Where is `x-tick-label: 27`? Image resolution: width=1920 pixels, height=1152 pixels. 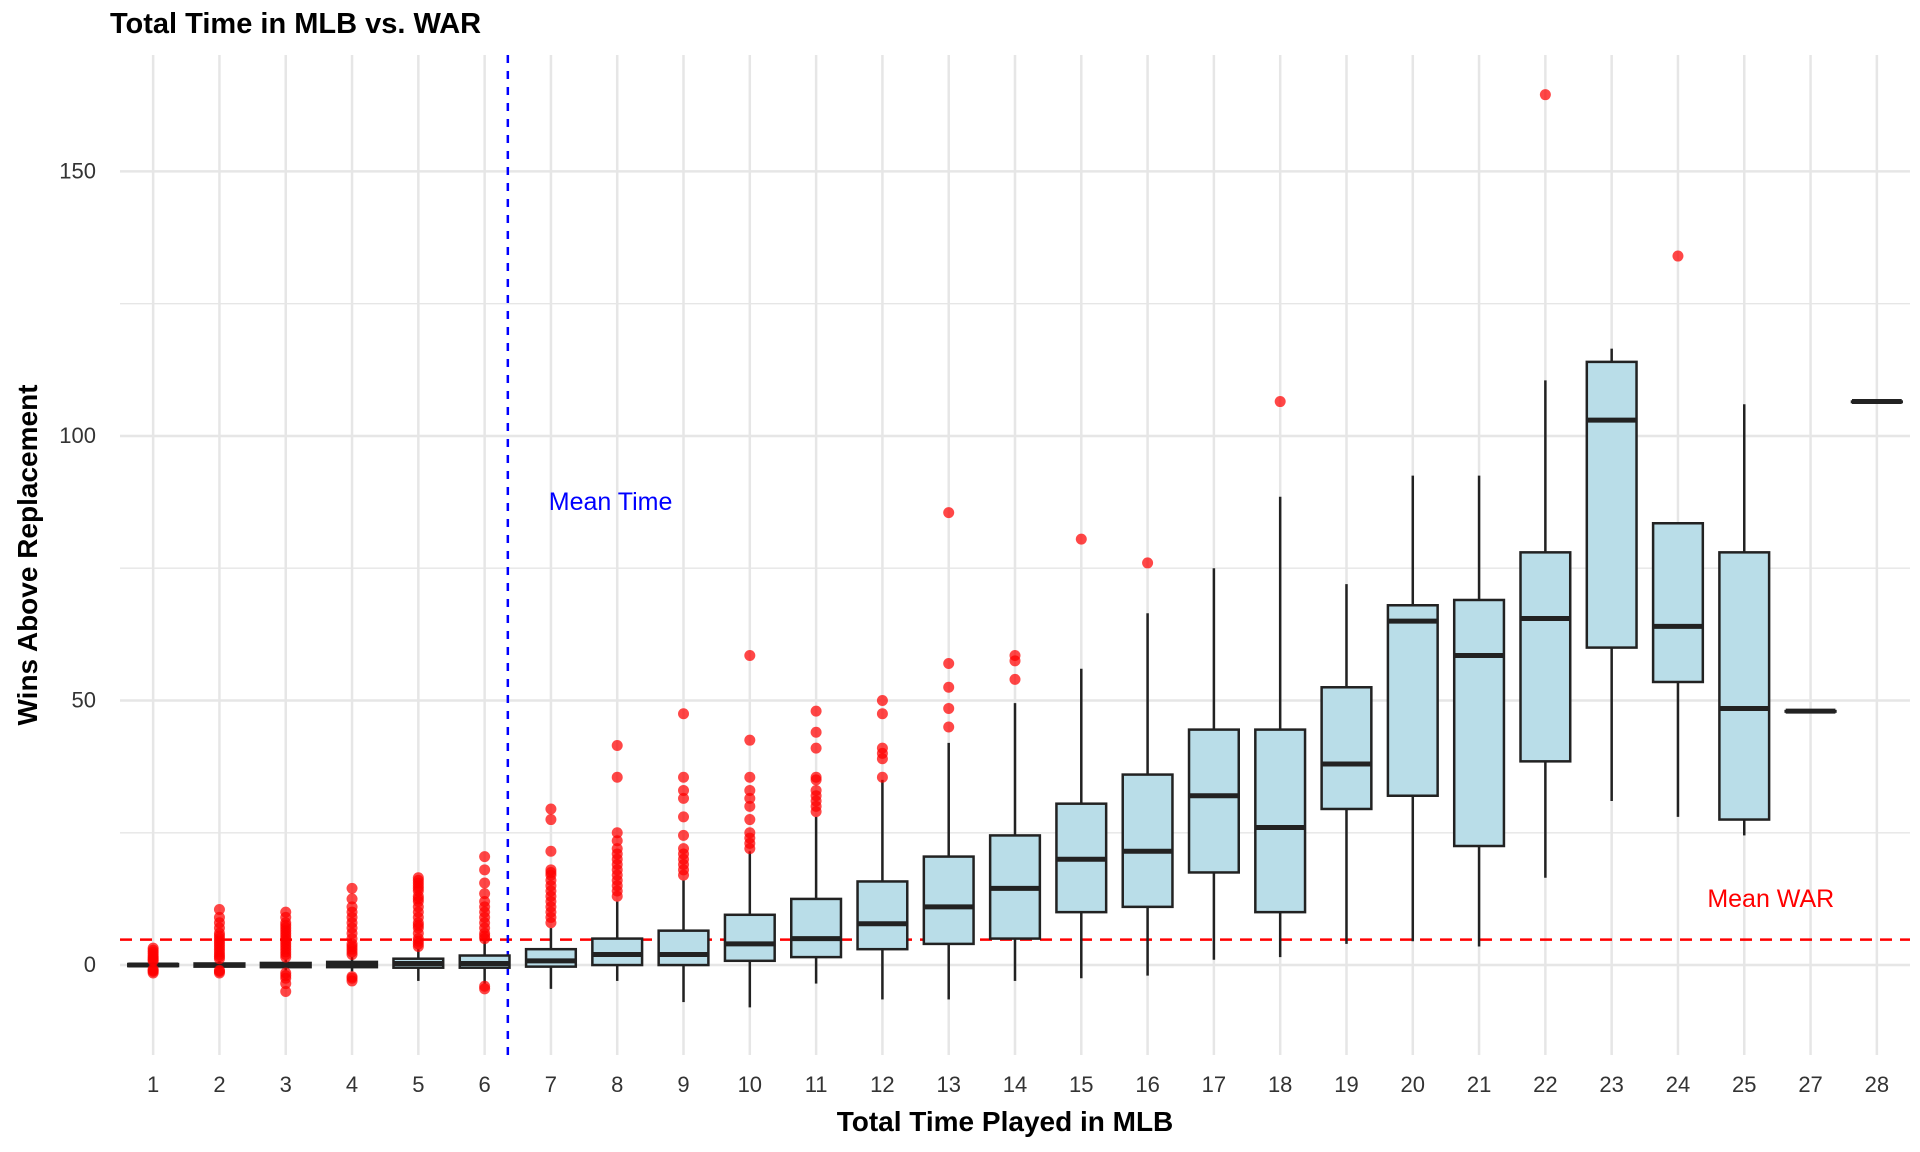 x-tick-label: 27 is located at coordinates (1810, 1084).